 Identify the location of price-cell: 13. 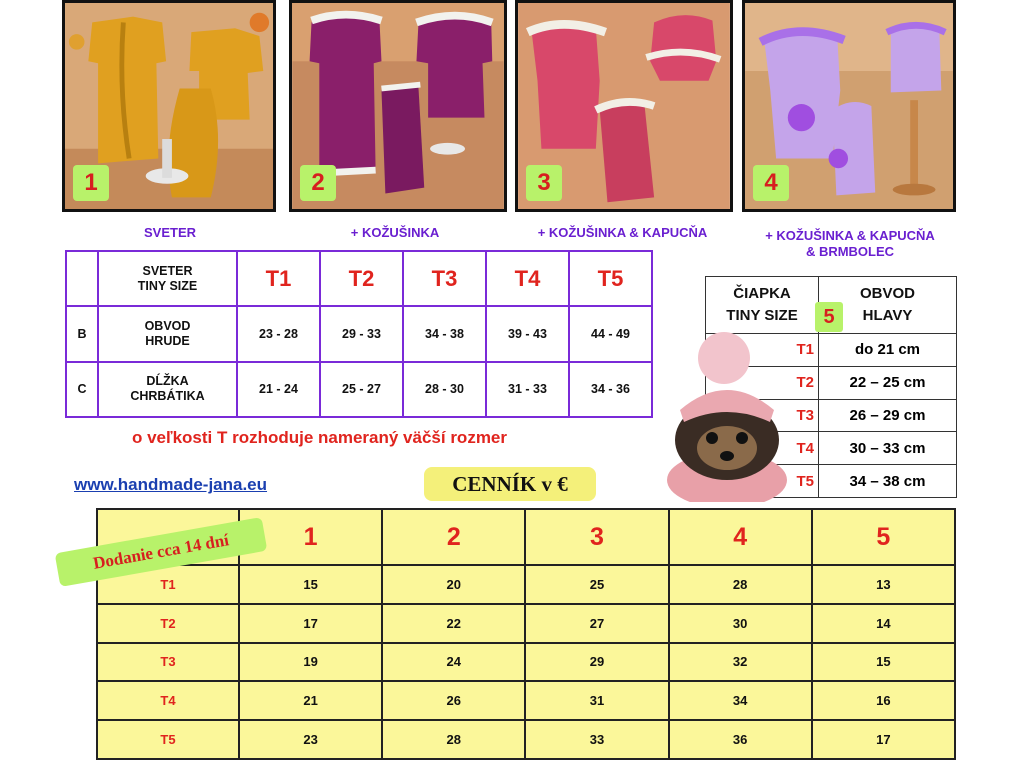
(883, 584).